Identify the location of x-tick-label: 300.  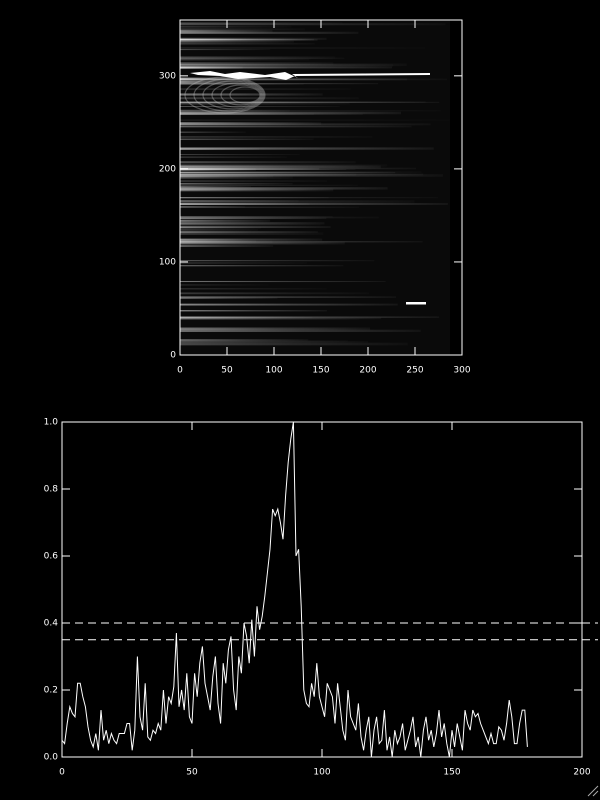
(461, 371).